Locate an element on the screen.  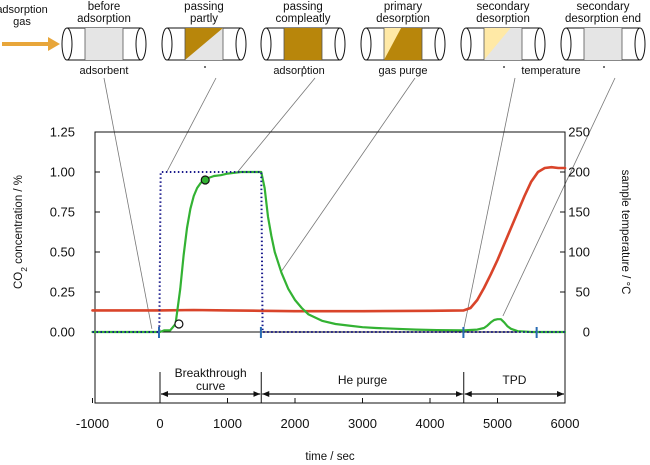
y-tick-label: 1.00 is located at coordinates (62, 172).